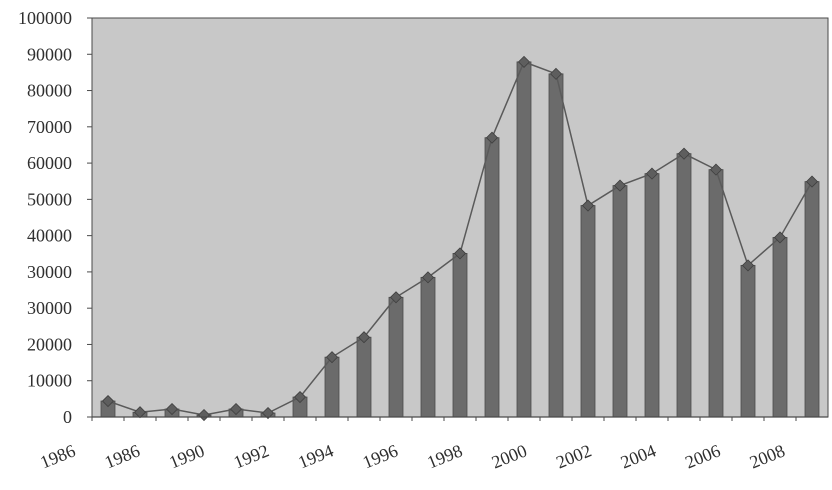  What do you see at coordinates (49, 91) in the screenshot?
I see `y-tick-label: 80000` at bounding box center [49, 91].